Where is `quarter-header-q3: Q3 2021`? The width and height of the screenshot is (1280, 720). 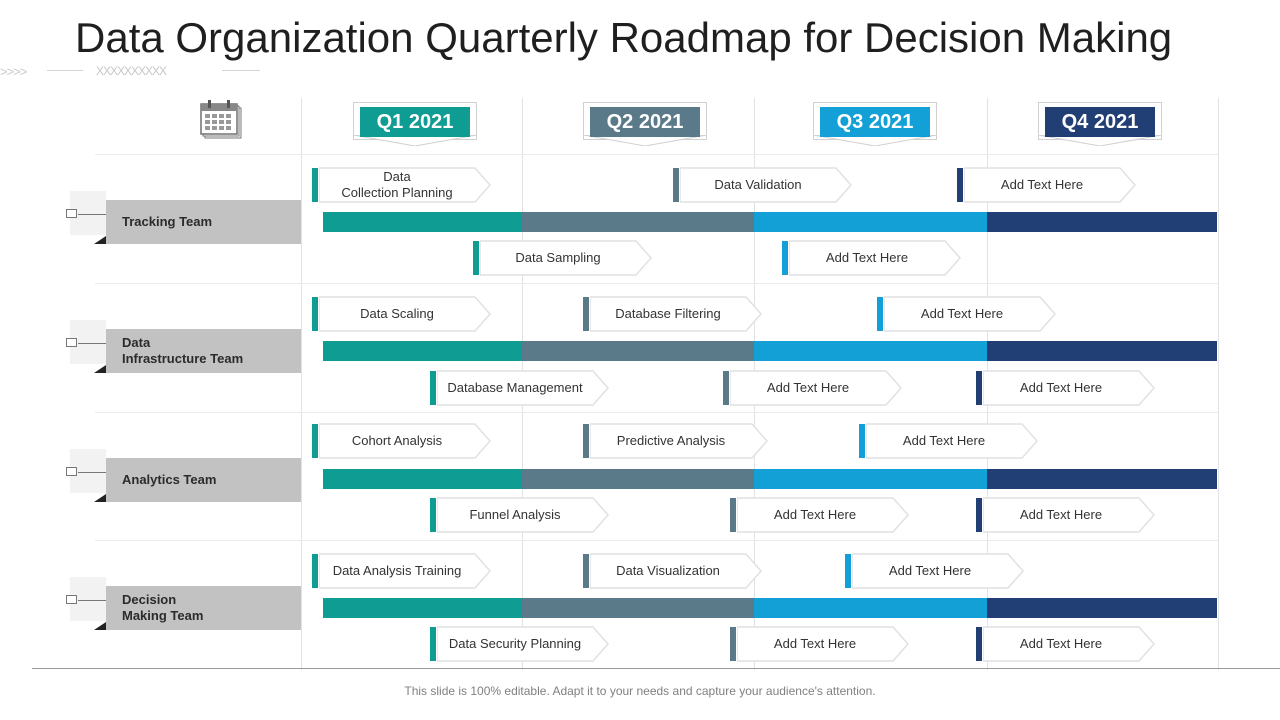 quarter-header-q3: Q3 2021 is located at coordinates (875, 124).